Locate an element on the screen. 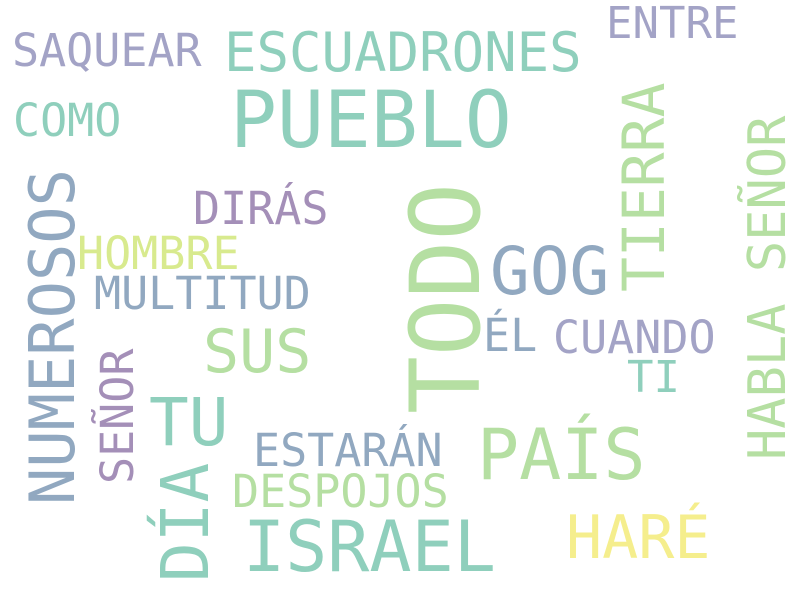 Image resolution: width=800 pixels, height=600 pixels. word-numerosos: NUMEROSOS is located at coordinates (52, 337).